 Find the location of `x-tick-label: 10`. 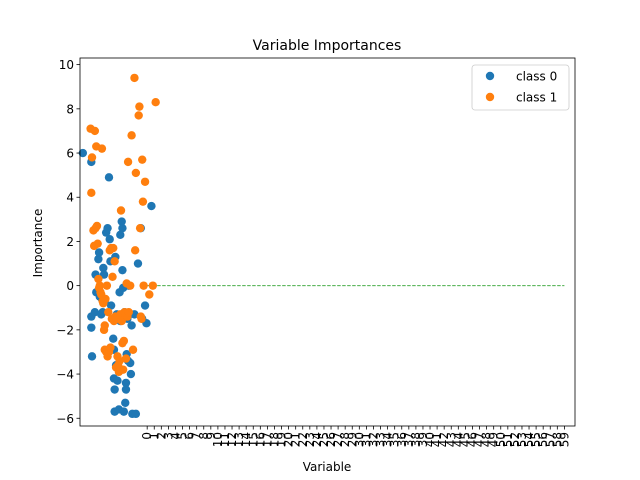

x-tick-label: 10 is located at coordinates (218, 439).